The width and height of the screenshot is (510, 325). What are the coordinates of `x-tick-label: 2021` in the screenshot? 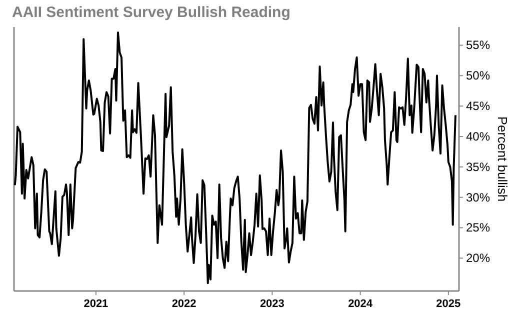 It's located at (96, 304).